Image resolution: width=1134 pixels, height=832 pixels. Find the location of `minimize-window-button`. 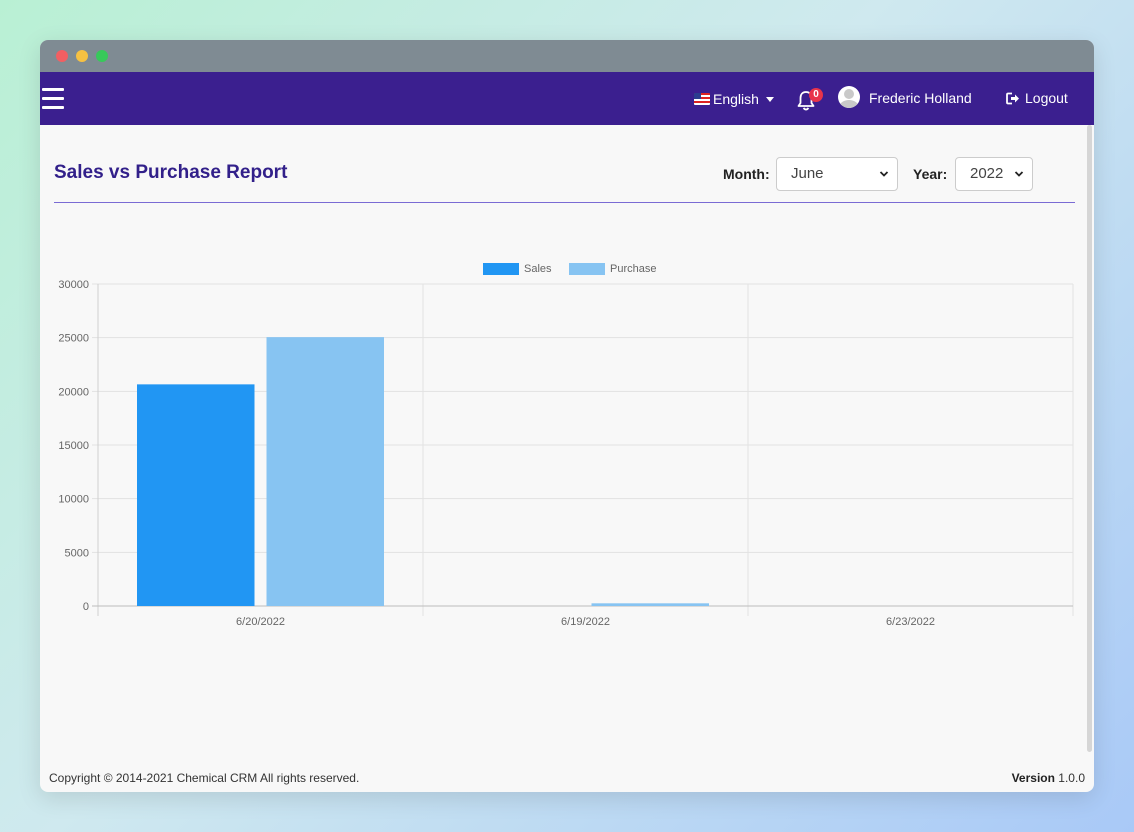

minimize-window-button is located at coordinates (82, 56).